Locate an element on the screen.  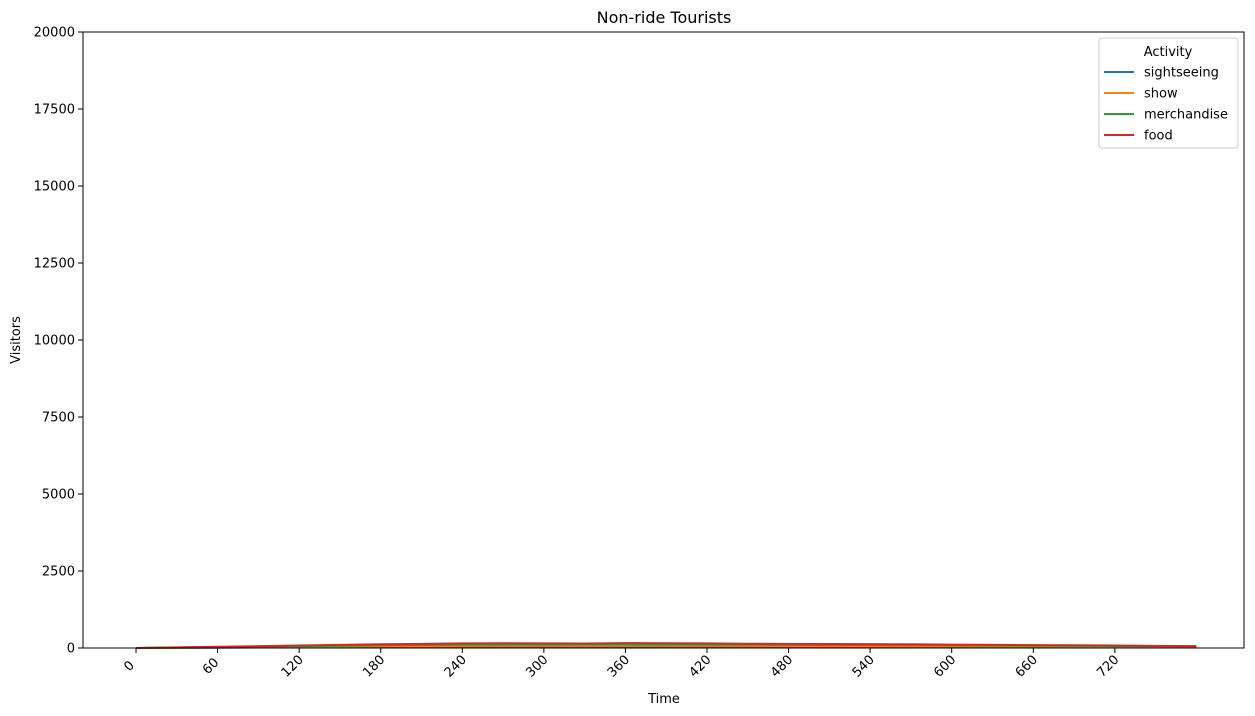
y-tick-label: 20000 is located at coordinates (54, 33).